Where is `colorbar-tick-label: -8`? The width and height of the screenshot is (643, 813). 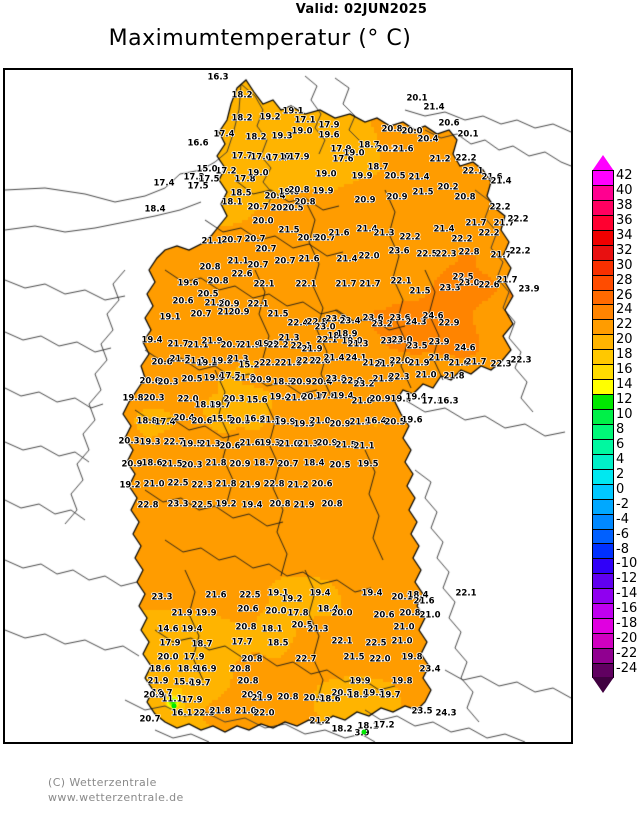 colorbar-tick-label: -8 is located at coordinates (622, 549).